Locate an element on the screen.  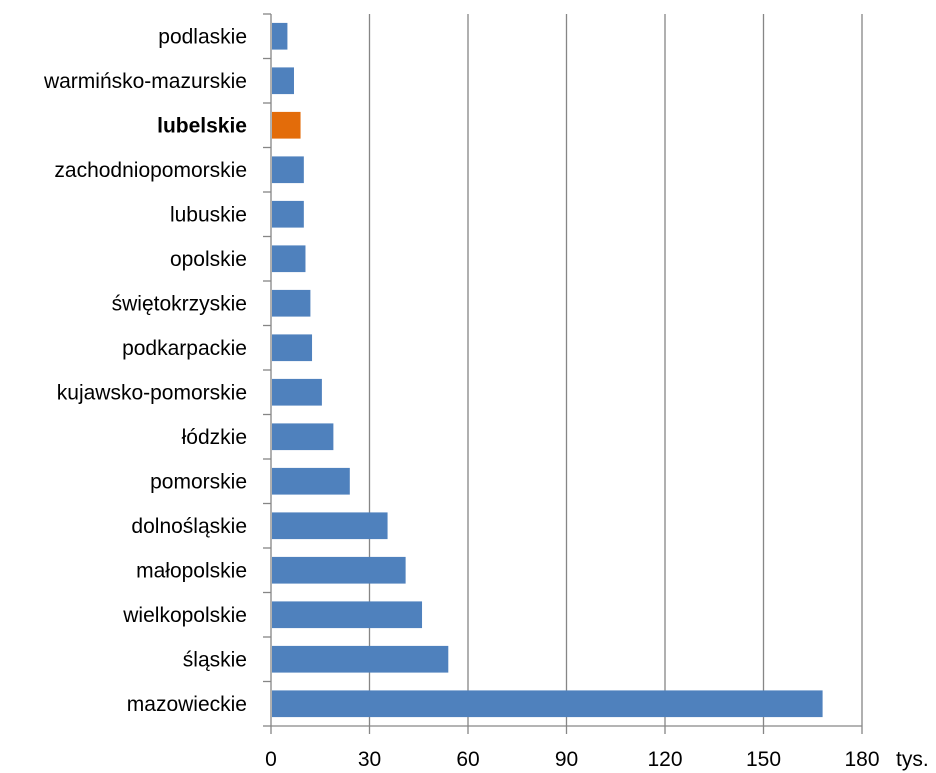
bar-kujawsko-pomorskie is located at coordinates (297, 392).